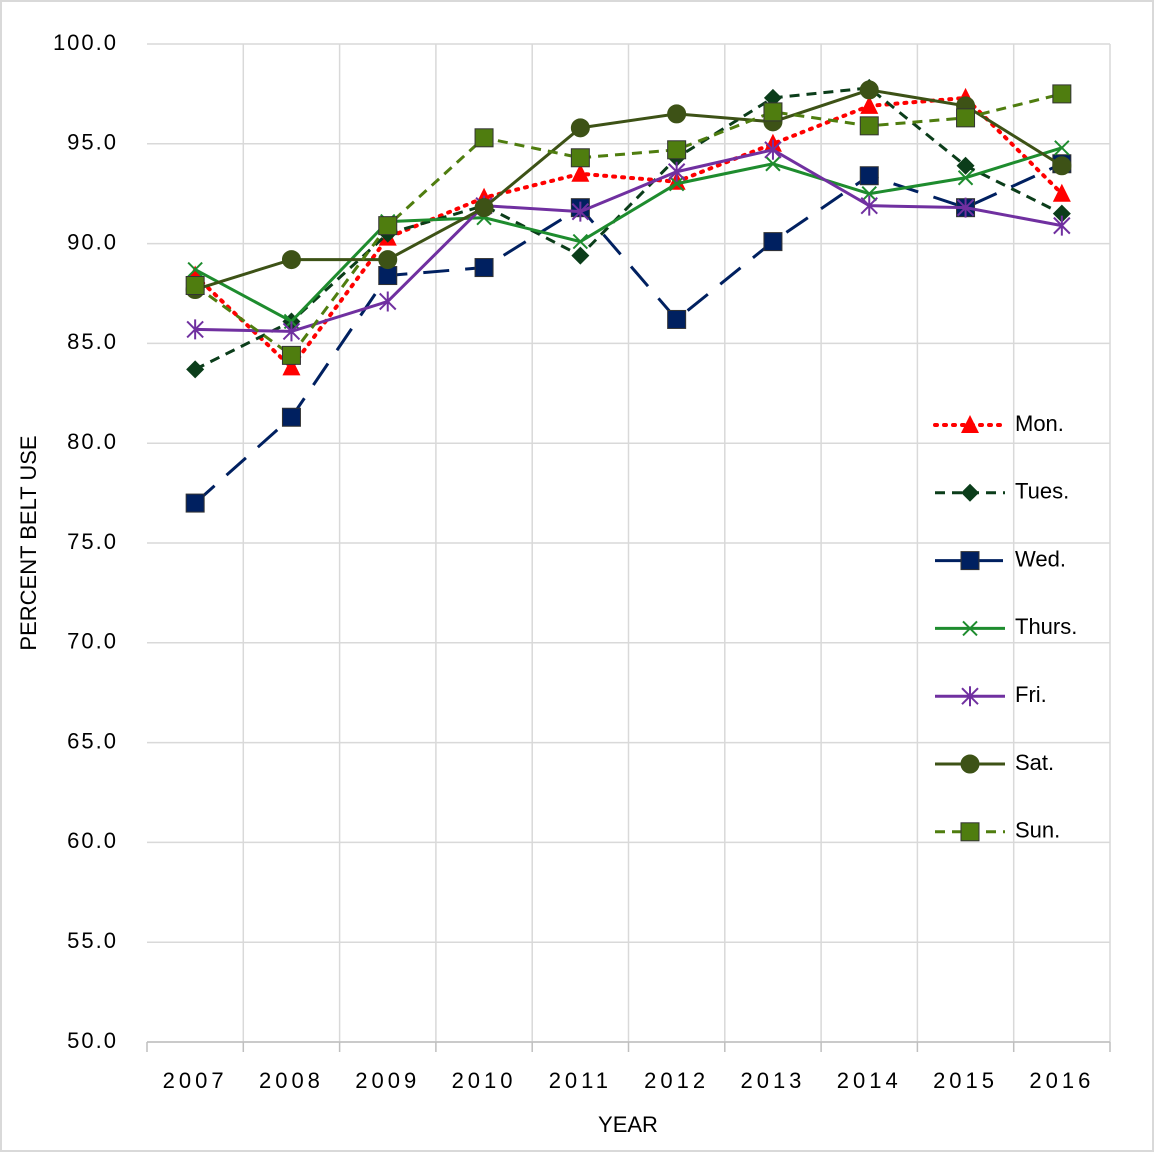 The height and width of the screenshot is (1152, 1154). I want to click on y-axis-label: PERCENT BELT USE, so click(28, 542).